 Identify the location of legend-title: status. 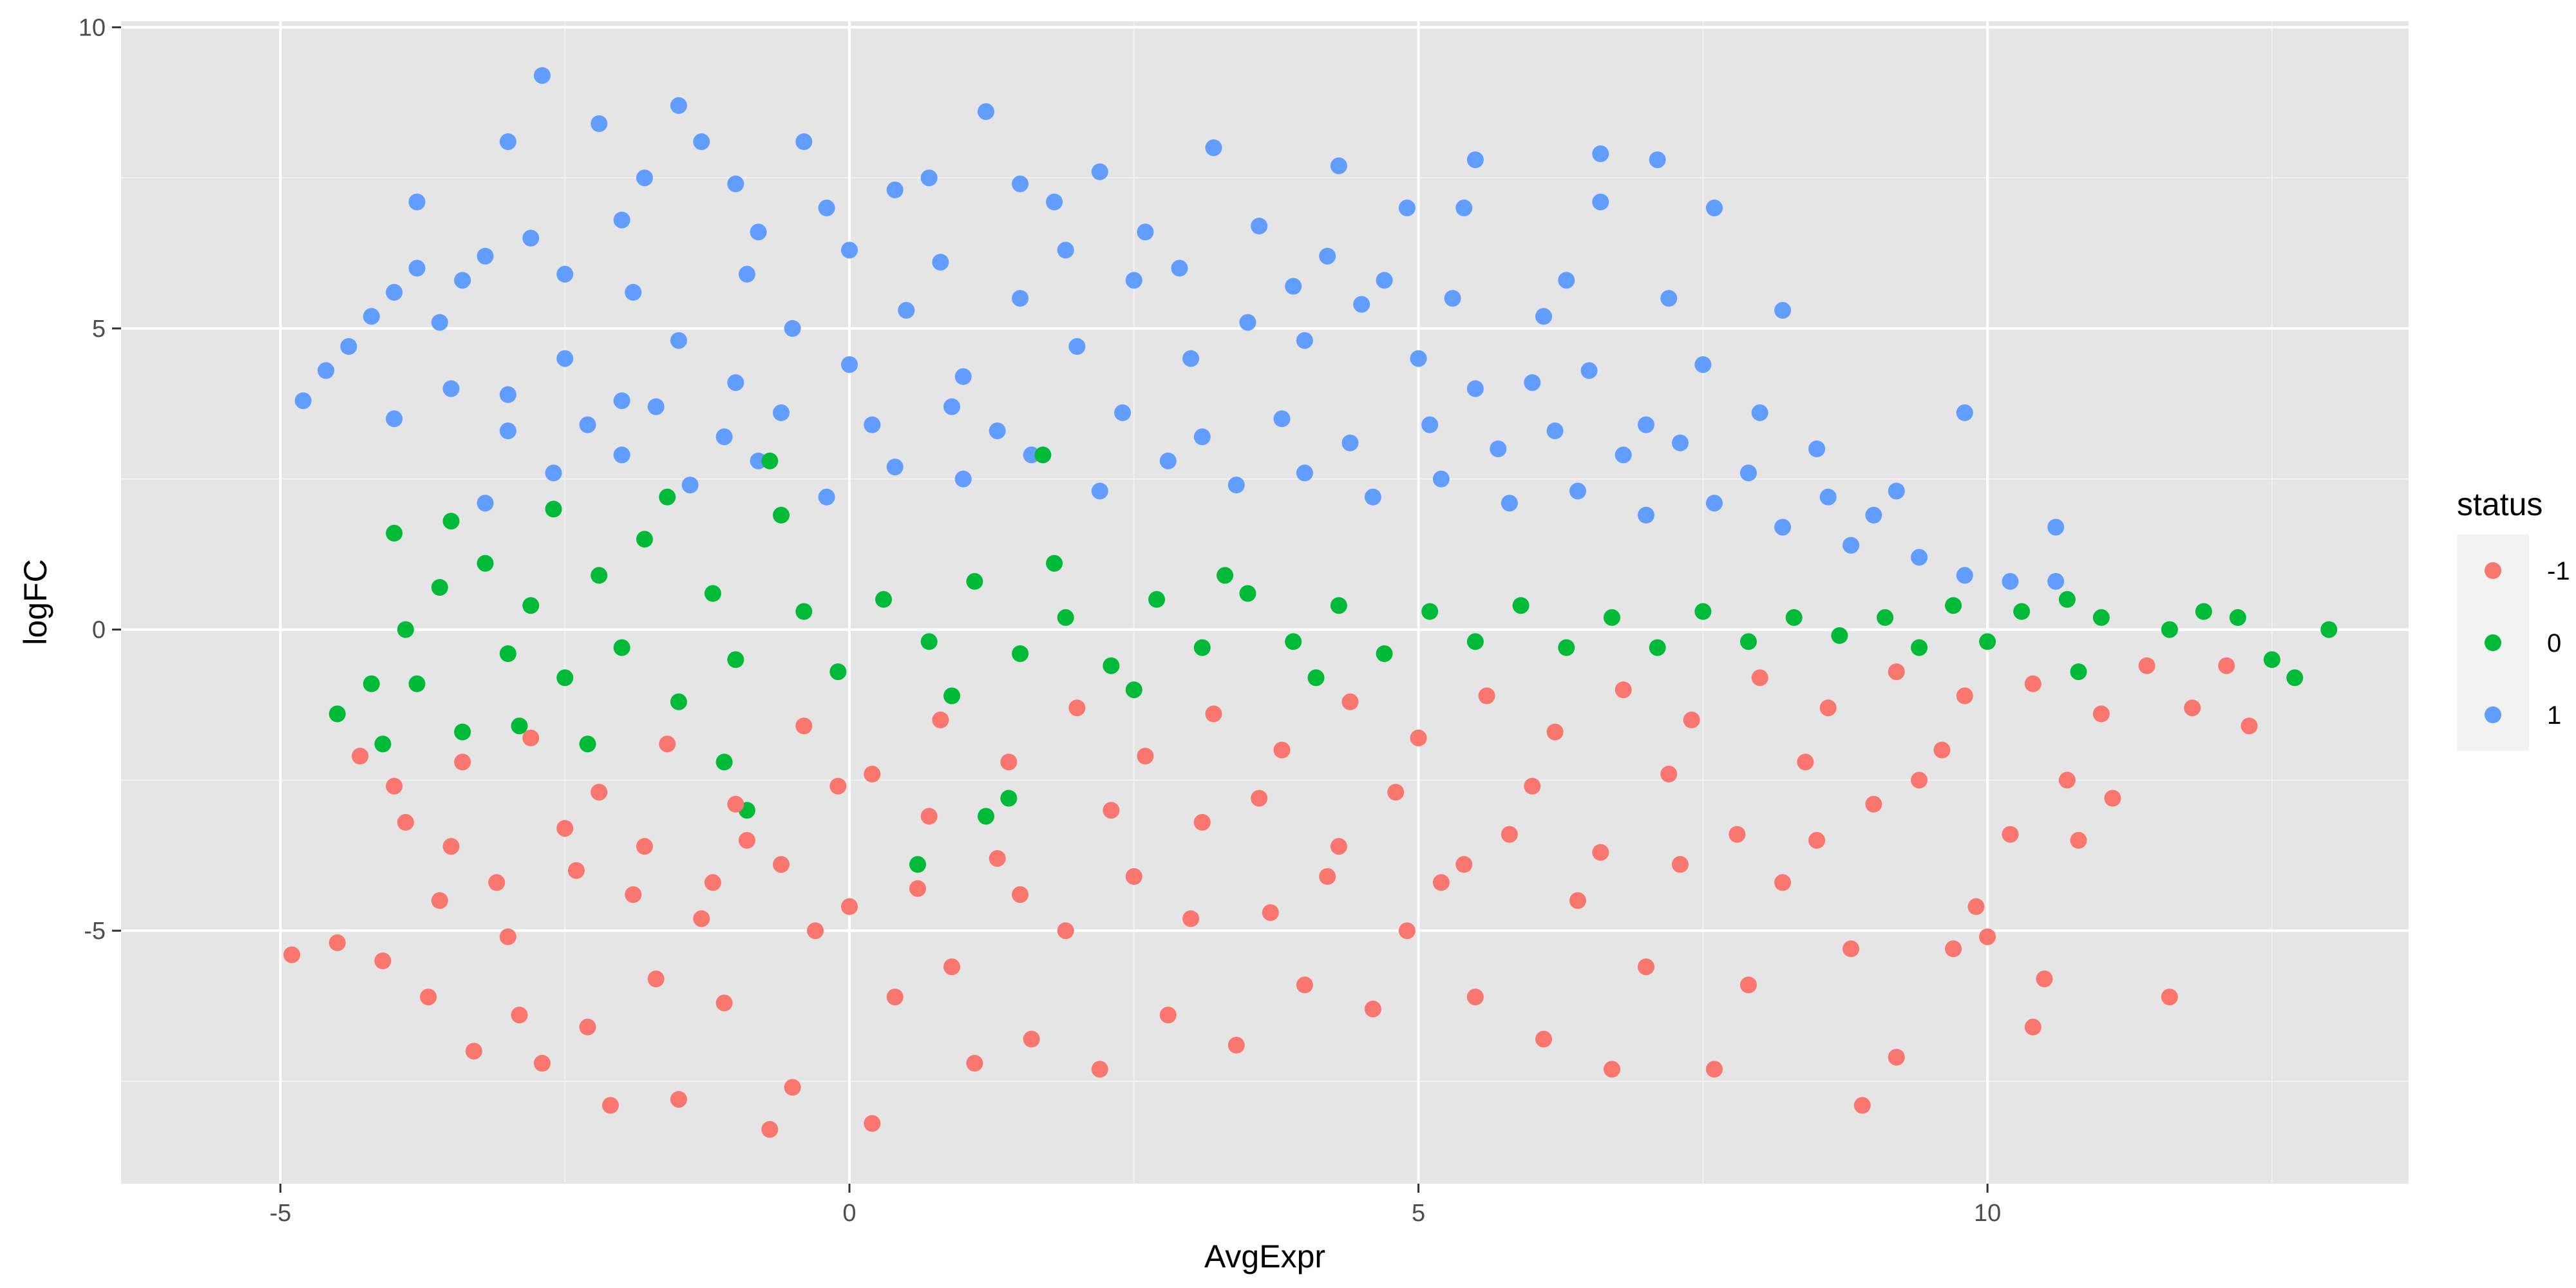
(2500, 504).